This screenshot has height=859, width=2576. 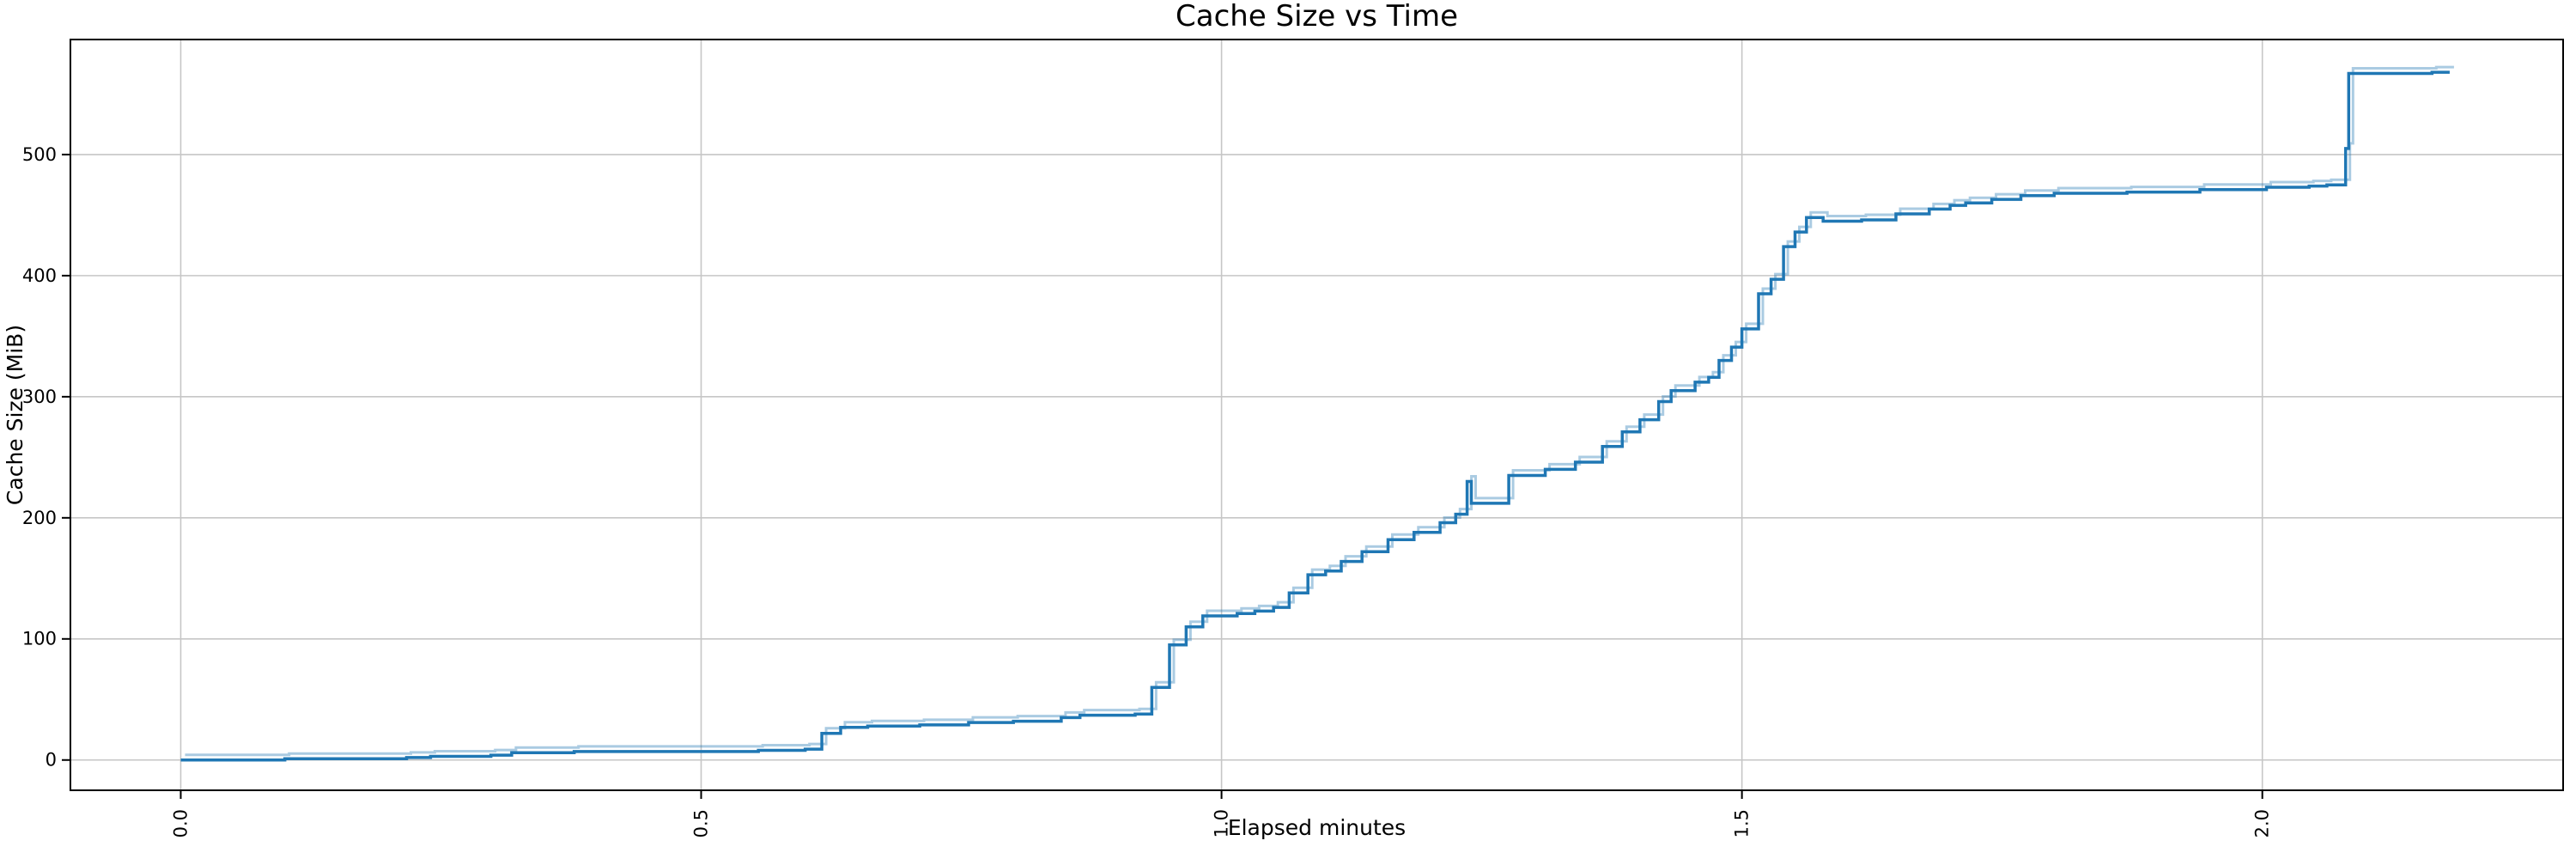 I want to click on x-tick-label: 1.0, so click(x=1222, y=824).